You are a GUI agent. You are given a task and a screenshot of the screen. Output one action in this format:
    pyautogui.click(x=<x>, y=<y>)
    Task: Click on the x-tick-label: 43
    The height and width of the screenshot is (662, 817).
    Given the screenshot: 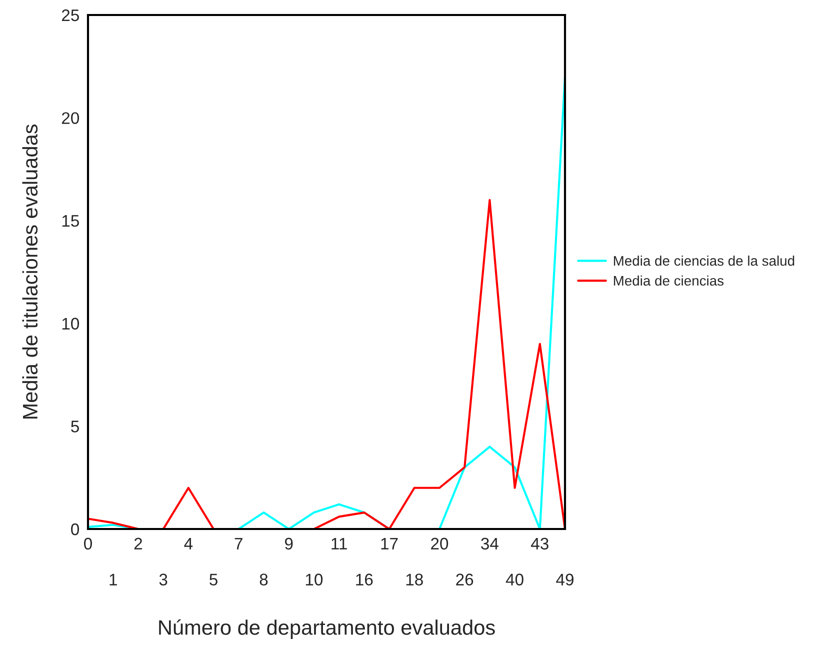 What is the action you would take?
    pyautogui.click(x=539, y=544)
    